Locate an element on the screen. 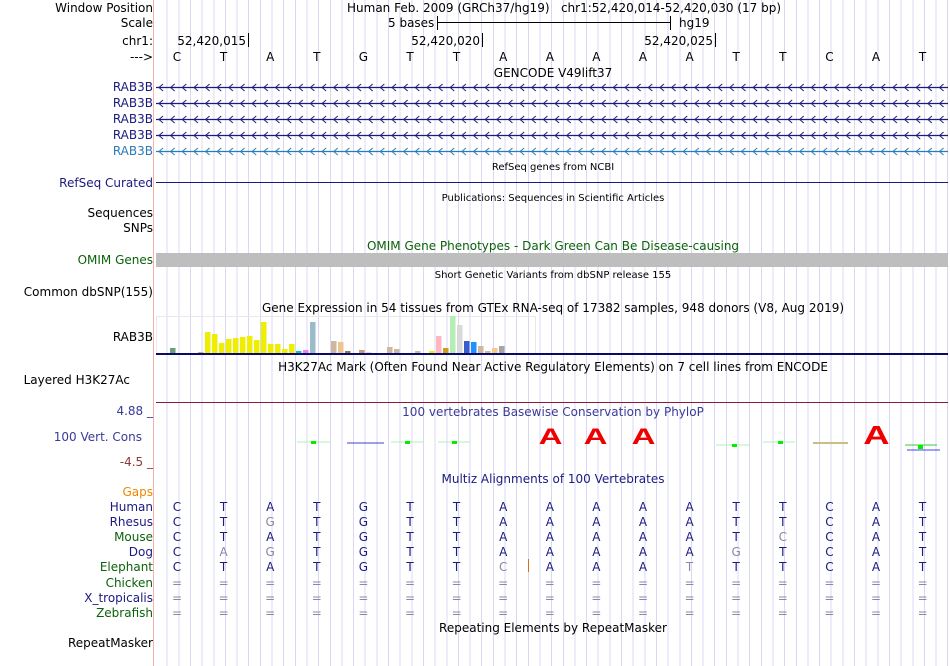 The image size is (950, 666). dbsnp-label: Common dbSNP(155) is located at coordinates (88, 292).